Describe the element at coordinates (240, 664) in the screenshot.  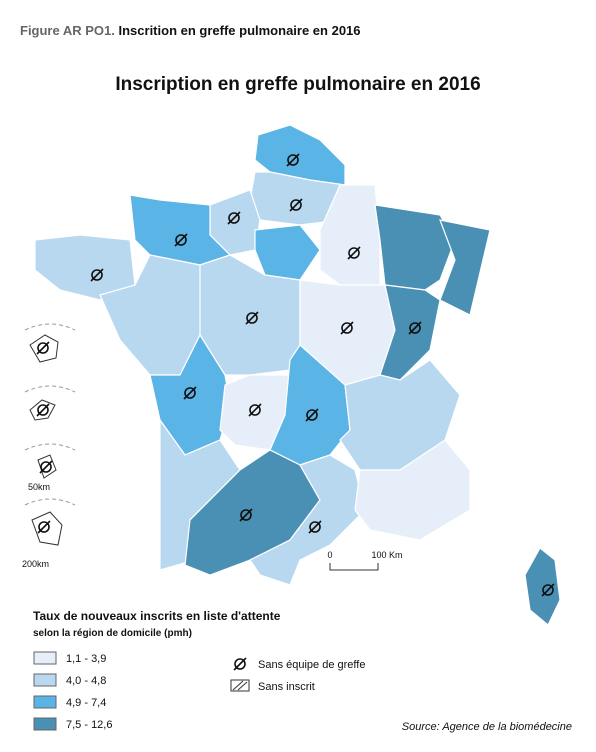
I see `legend-no-team-icon` at that location.